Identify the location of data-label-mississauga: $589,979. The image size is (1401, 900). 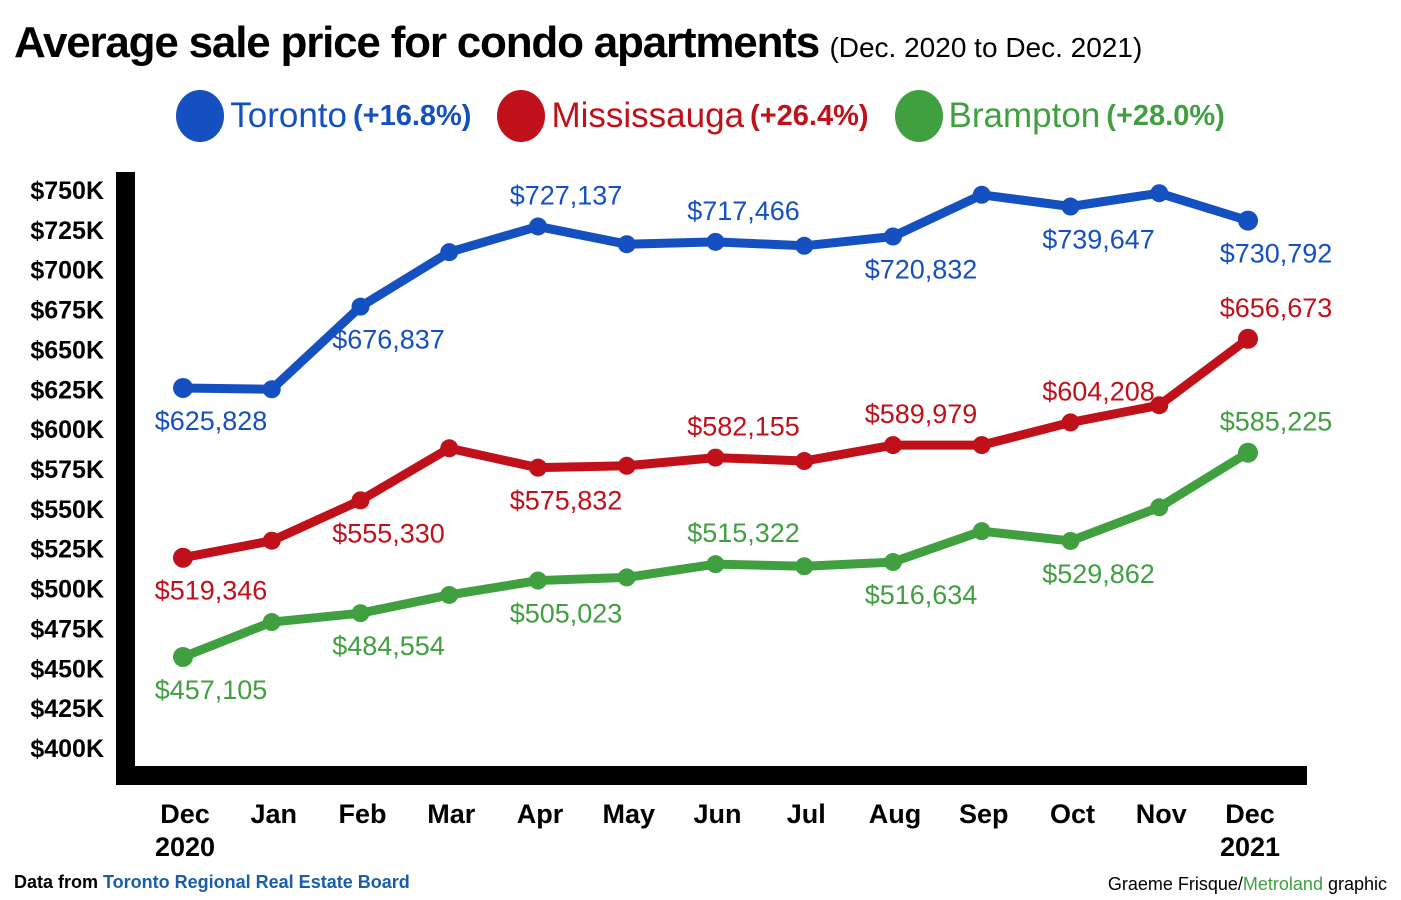
(921, 414).